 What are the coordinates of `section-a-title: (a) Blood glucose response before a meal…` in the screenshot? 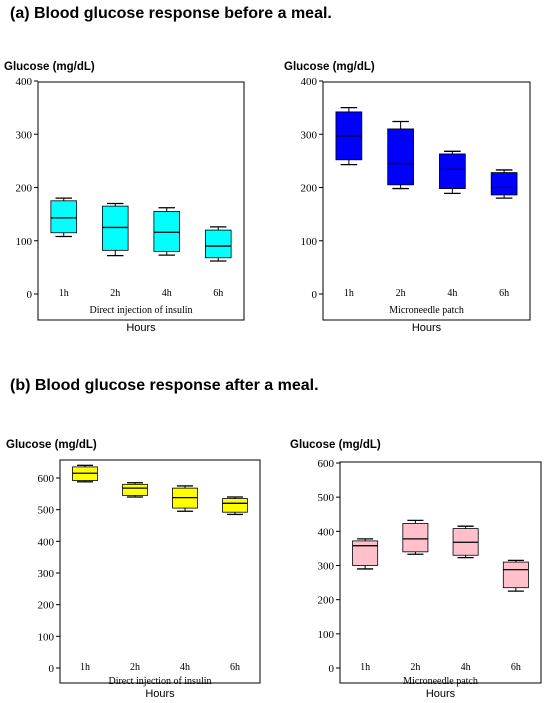 It's located at (171, 13).